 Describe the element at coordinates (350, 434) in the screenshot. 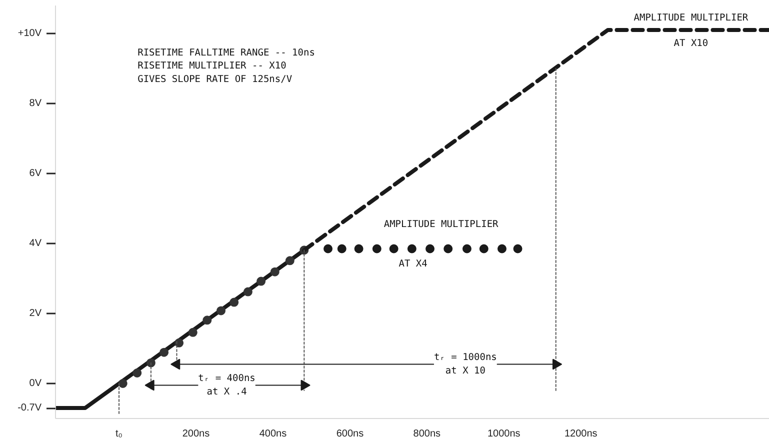

I see `x-tick-label: 600ns` at that location.